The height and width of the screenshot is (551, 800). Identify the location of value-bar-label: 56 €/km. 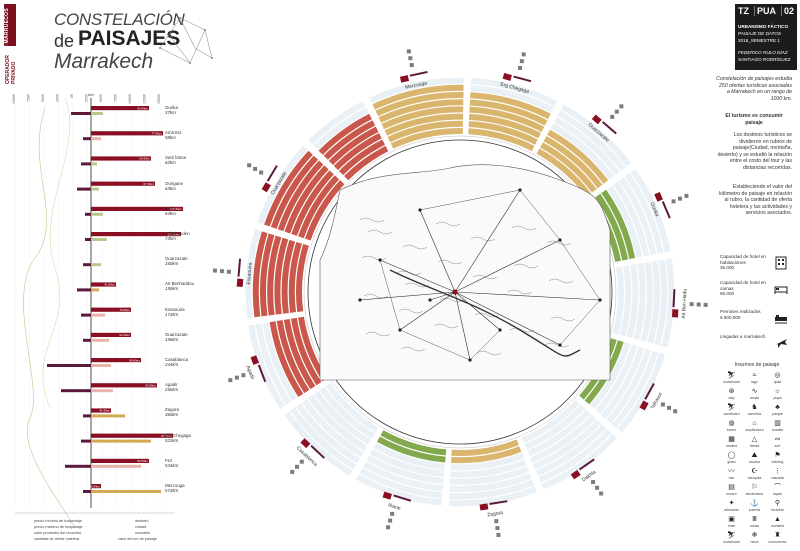
(142, 108).